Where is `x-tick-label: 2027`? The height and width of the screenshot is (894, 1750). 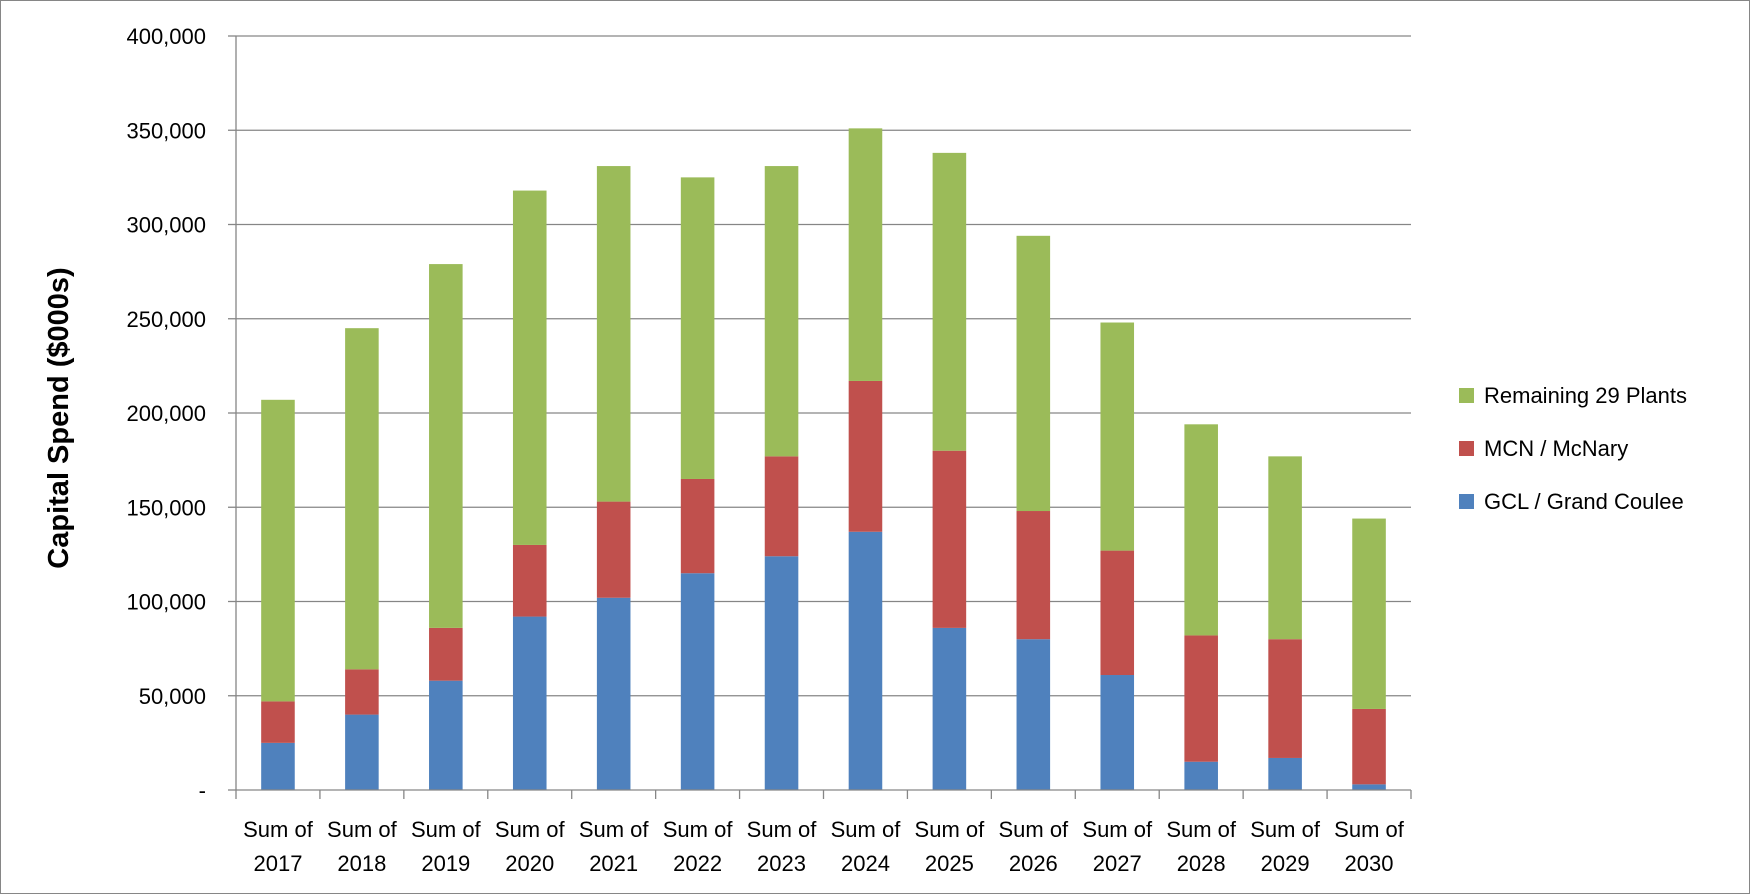 x-tick-label: 2027 is located at coordinates (1117, 863).